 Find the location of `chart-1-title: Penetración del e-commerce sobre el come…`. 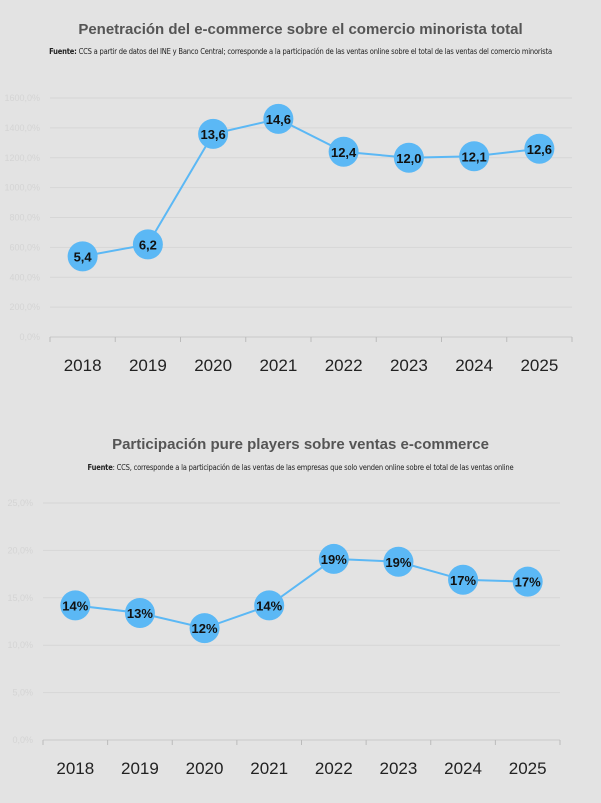

chart-1-title: Penetración del e-commerce sobre el come… is located at coordinates (300, 29).